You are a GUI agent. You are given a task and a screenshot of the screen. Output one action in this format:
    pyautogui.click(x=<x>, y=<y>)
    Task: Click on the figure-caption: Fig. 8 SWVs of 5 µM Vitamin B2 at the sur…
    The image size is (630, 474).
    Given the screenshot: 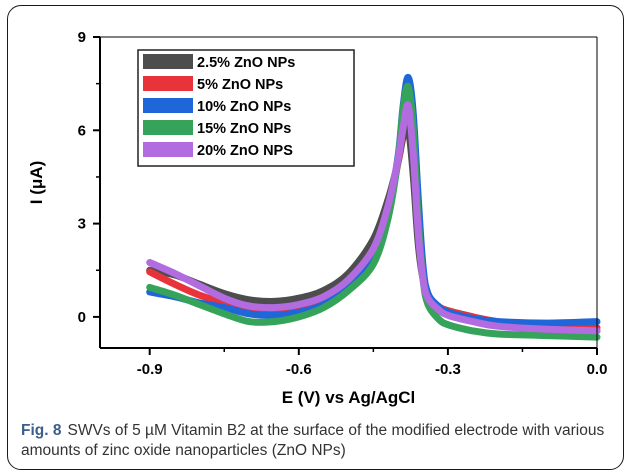 What is the action you would take?
    pyautogui.click(x=321, y=441)
    